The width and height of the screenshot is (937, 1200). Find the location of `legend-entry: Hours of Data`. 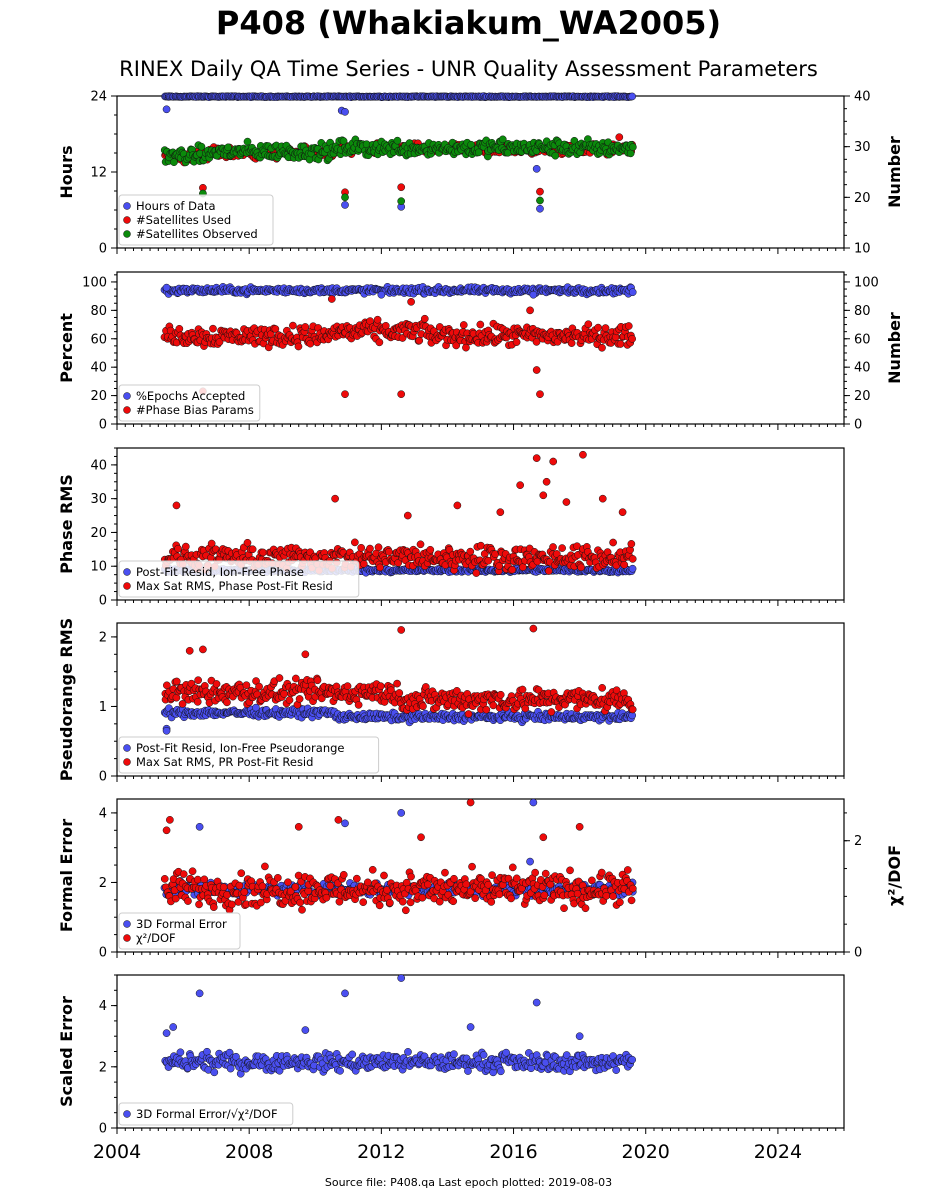

legend-entry: Hours of Data is located at coordinates (176, 206).